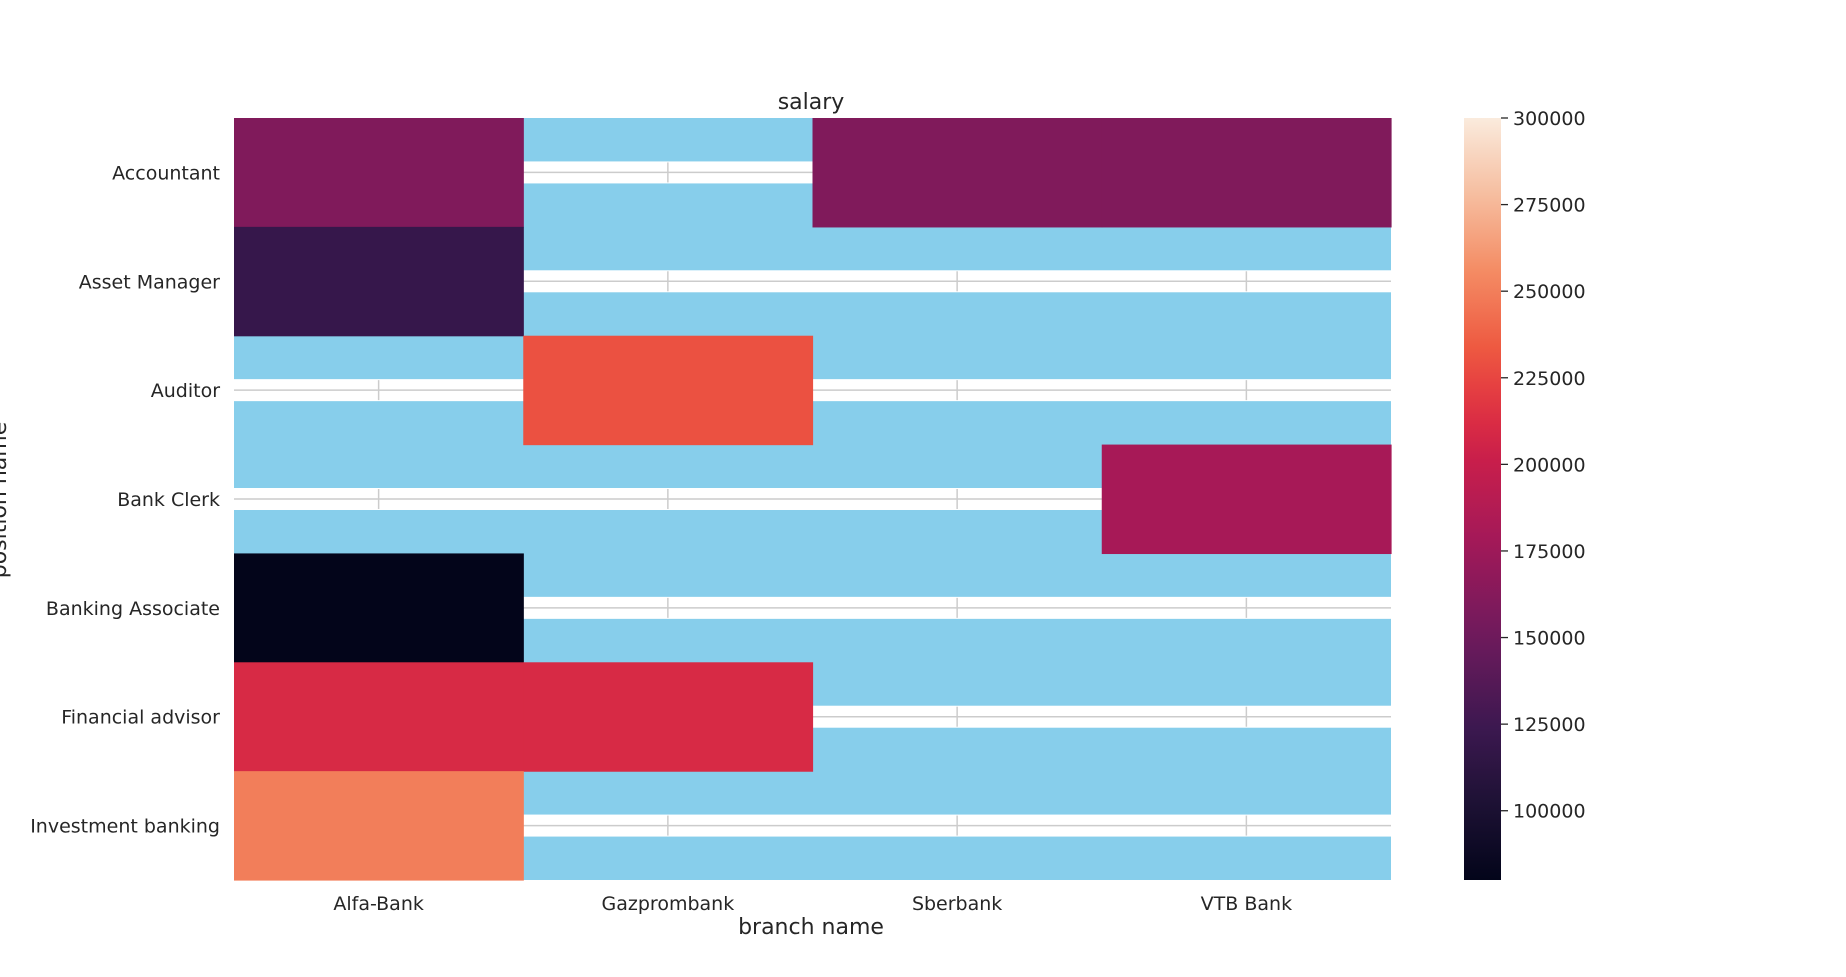 The height and width of the screenshot is (977, 1846). Describe the element at coordinates (1482, 499) in the screenshot. I see `colorbar` at that location.